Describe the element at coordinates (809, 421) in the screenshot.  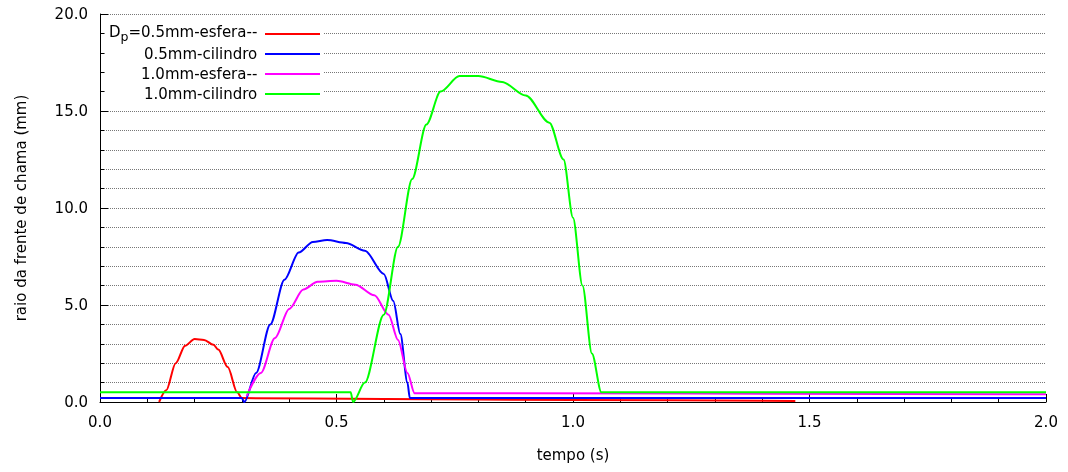
I see `x-tick-label: 1.5` at that location.